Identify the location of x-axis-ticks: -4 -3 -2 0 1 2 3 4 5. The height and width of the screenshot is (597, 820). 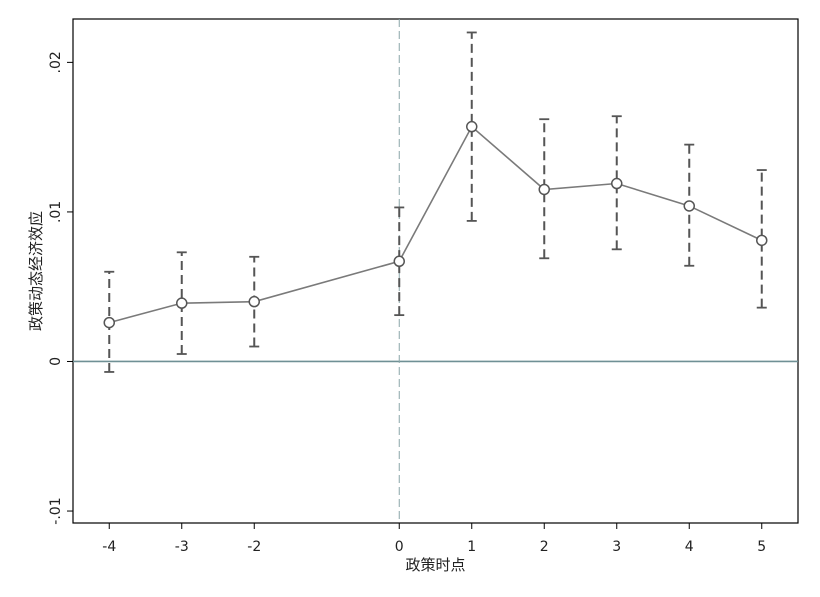
(434, 539).